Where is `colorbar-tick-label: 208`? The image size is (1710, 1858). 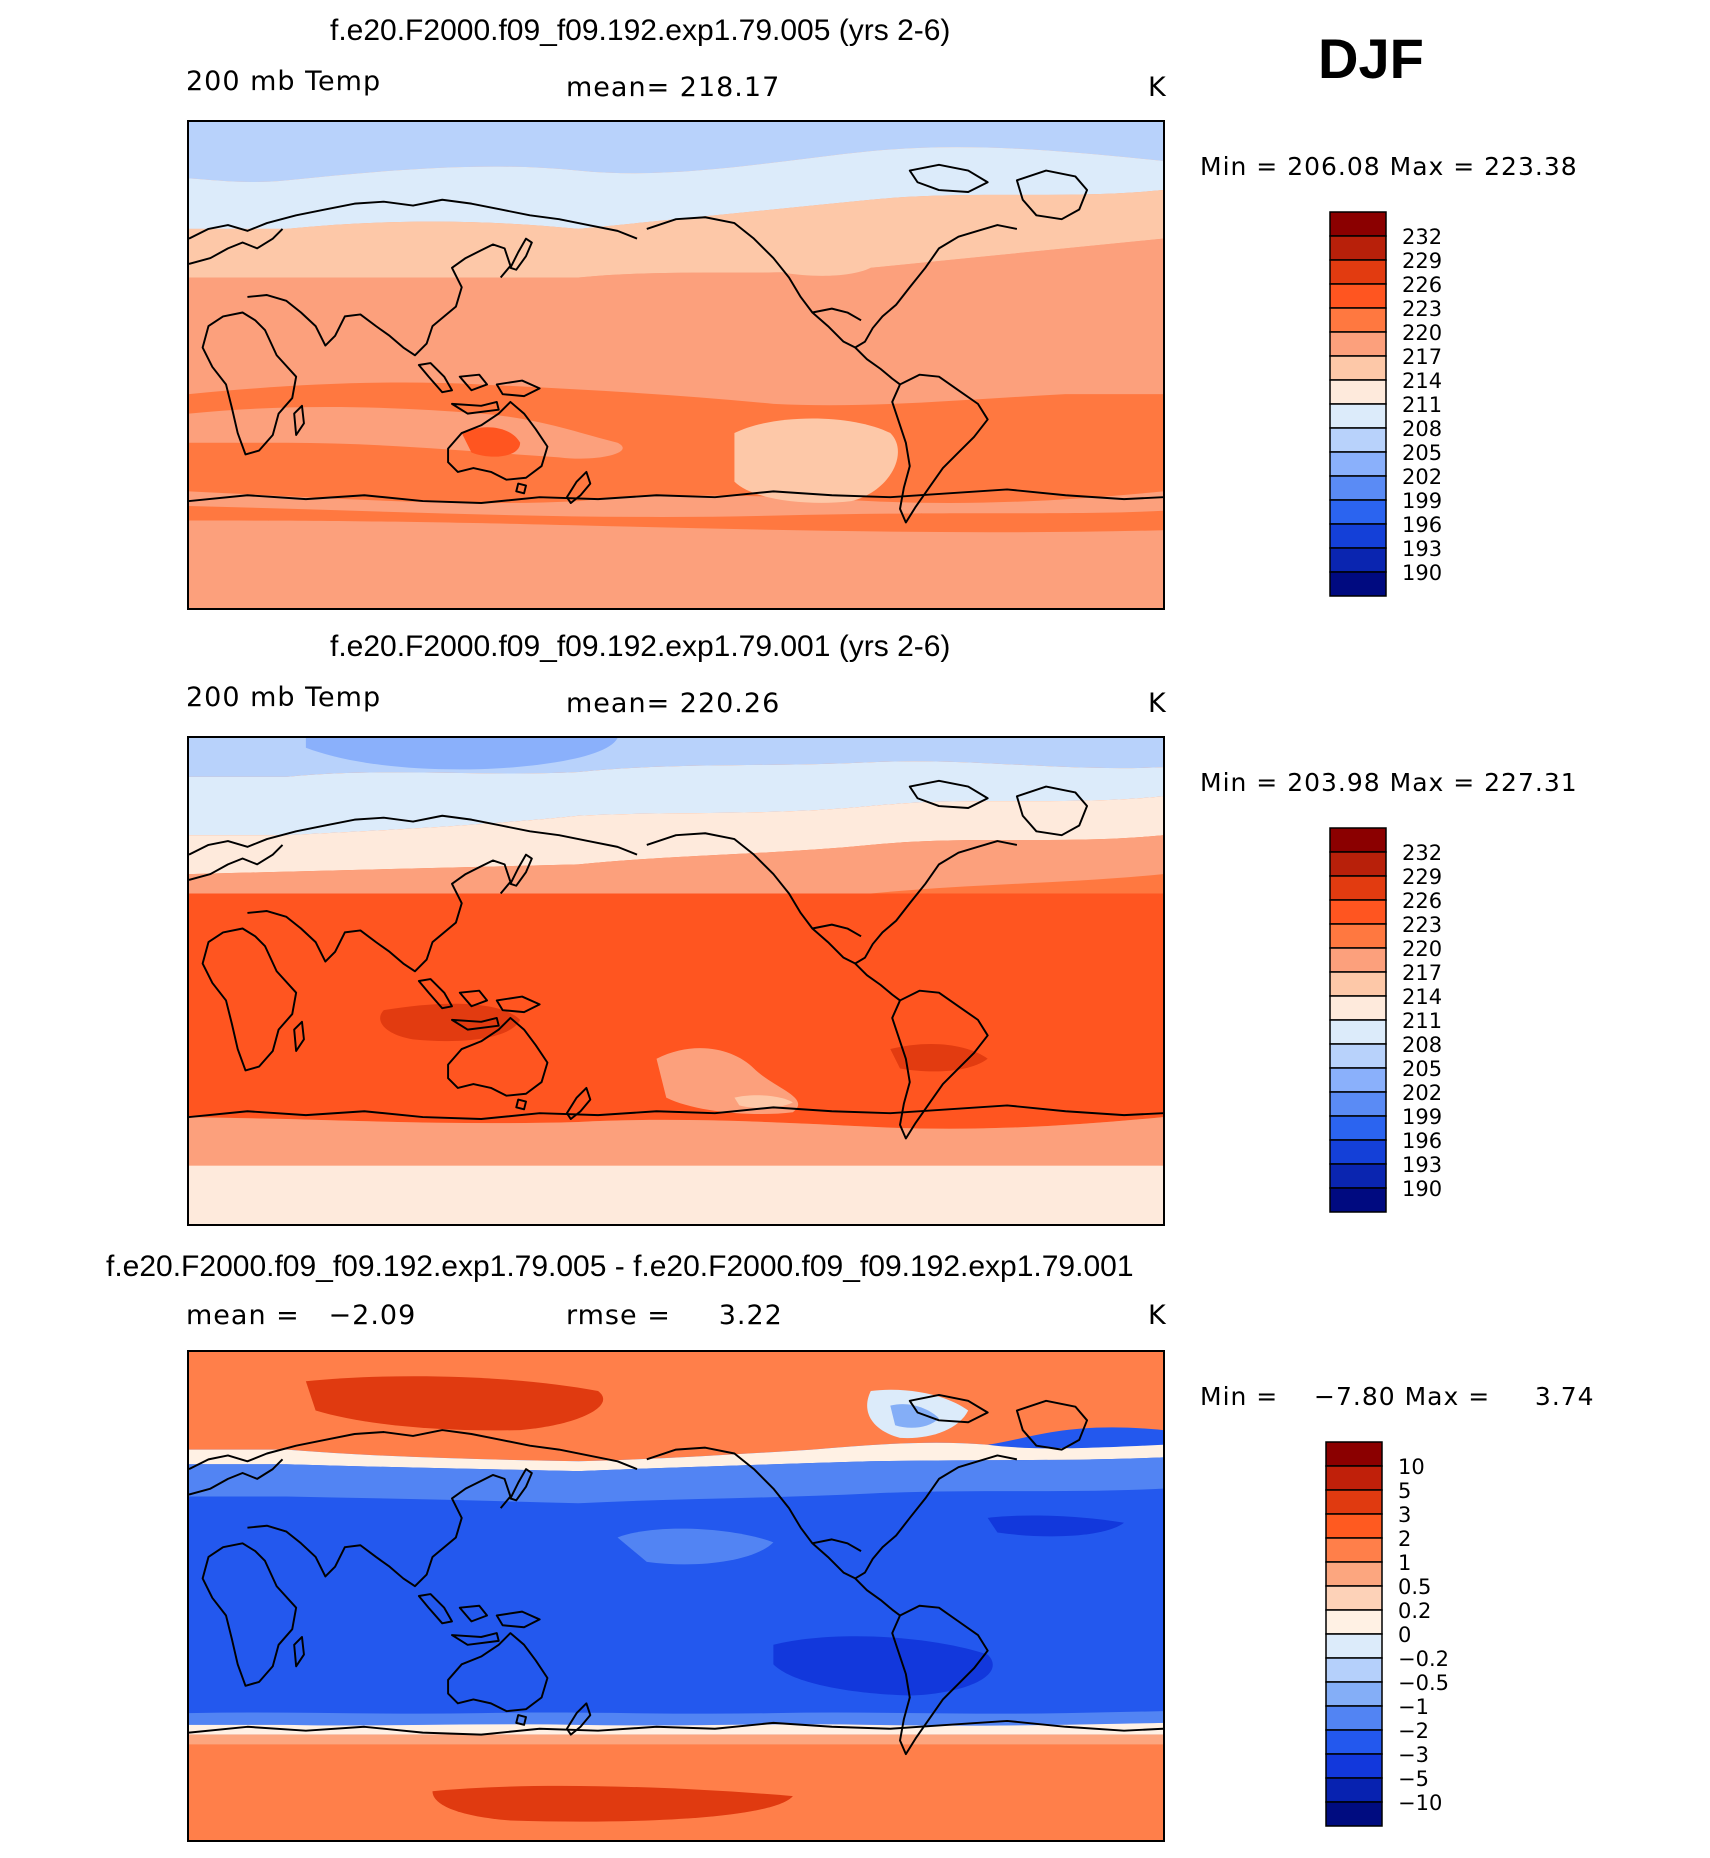
colorbar-tick-label: 208 is located at coordinates (1422, 429).